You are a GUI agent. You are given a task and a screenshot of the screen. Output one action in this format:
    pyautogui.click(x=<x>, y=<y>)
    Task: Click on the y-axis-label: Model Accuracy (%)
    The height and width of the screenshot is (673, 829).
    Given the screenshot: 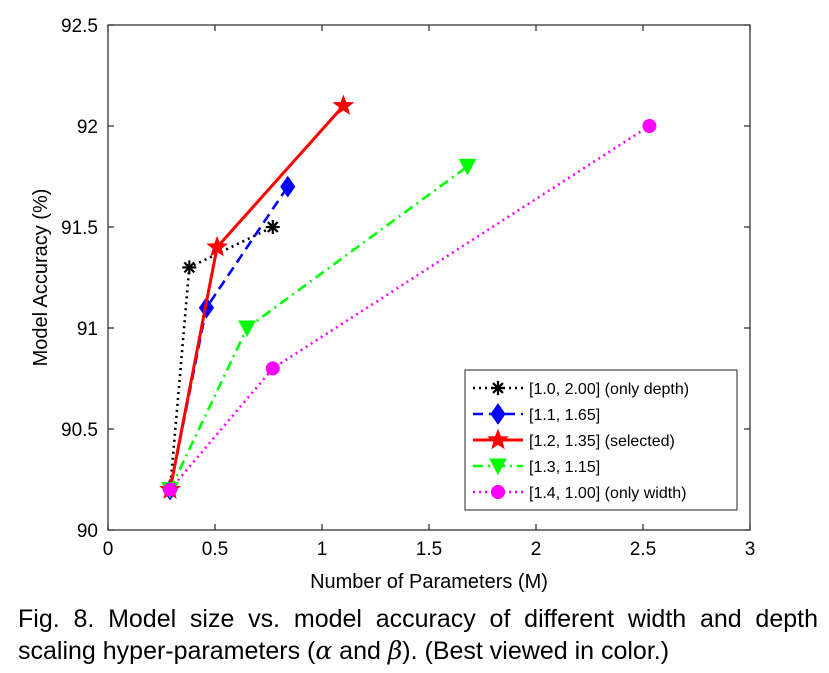 What is the action you would take?
    pyautogui.click(x=41, y=278)
    